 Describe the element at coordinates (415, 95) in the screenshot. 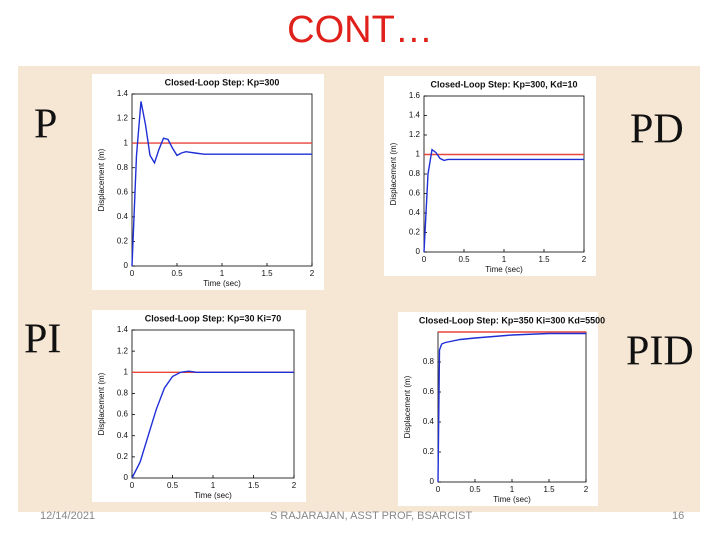

I see `y-tick-label: 1.6` at that location.